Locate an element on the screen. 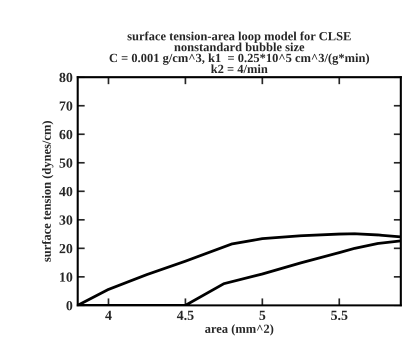 Image resolution: width=409 pixels, height=351 pixels. x-tick-label: 4 is located at coordinates (108, 315).